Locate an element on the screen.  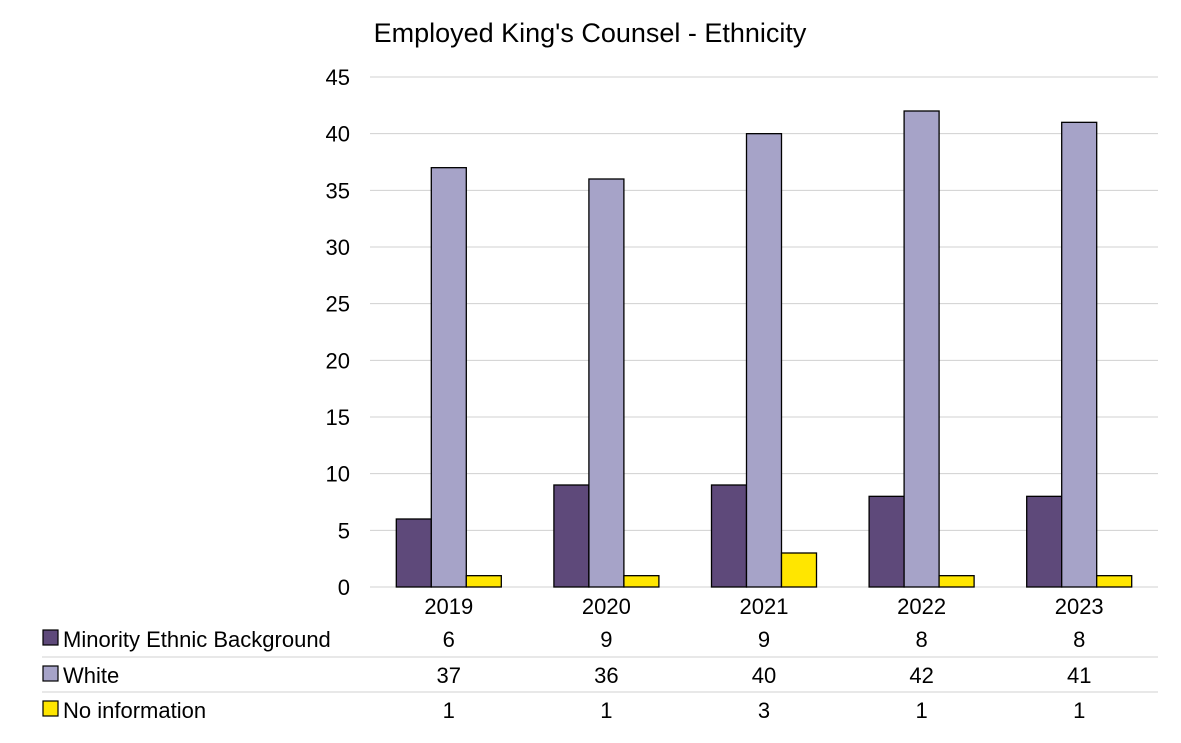
bar-white-2023 is located at coordinates (1079, 354).